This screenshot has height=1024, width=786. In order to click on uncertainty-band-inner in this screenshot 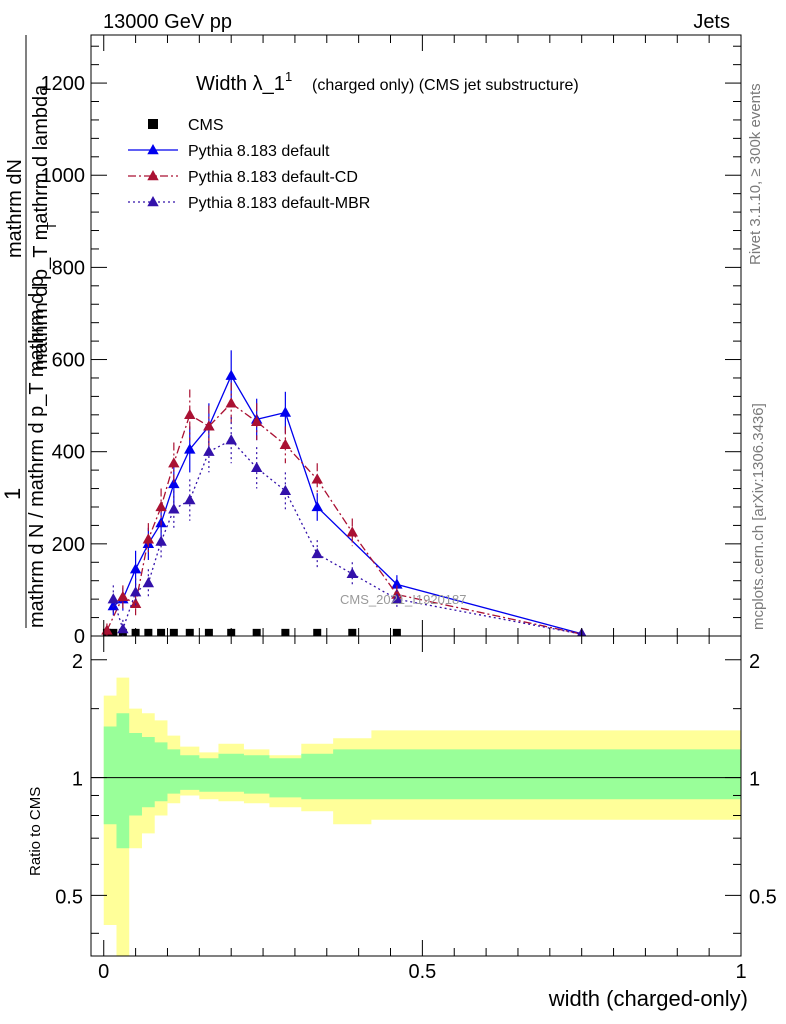, I will do `click(422, 781)`.